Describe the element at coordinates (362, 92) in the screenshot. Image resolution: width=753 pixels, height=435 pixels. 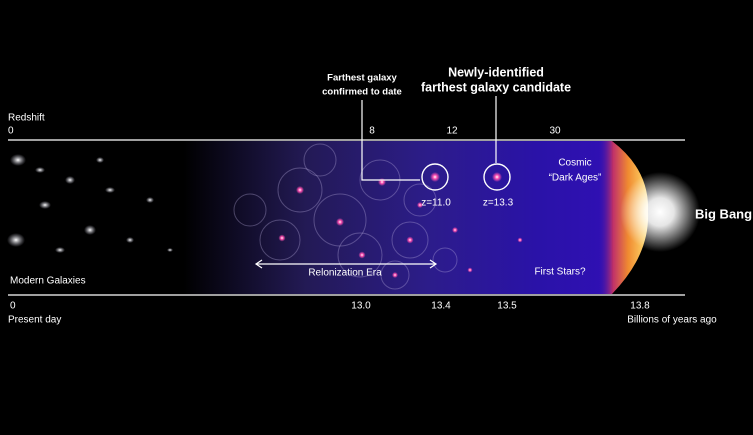
I see `annotation: confirmed to date` at that location.